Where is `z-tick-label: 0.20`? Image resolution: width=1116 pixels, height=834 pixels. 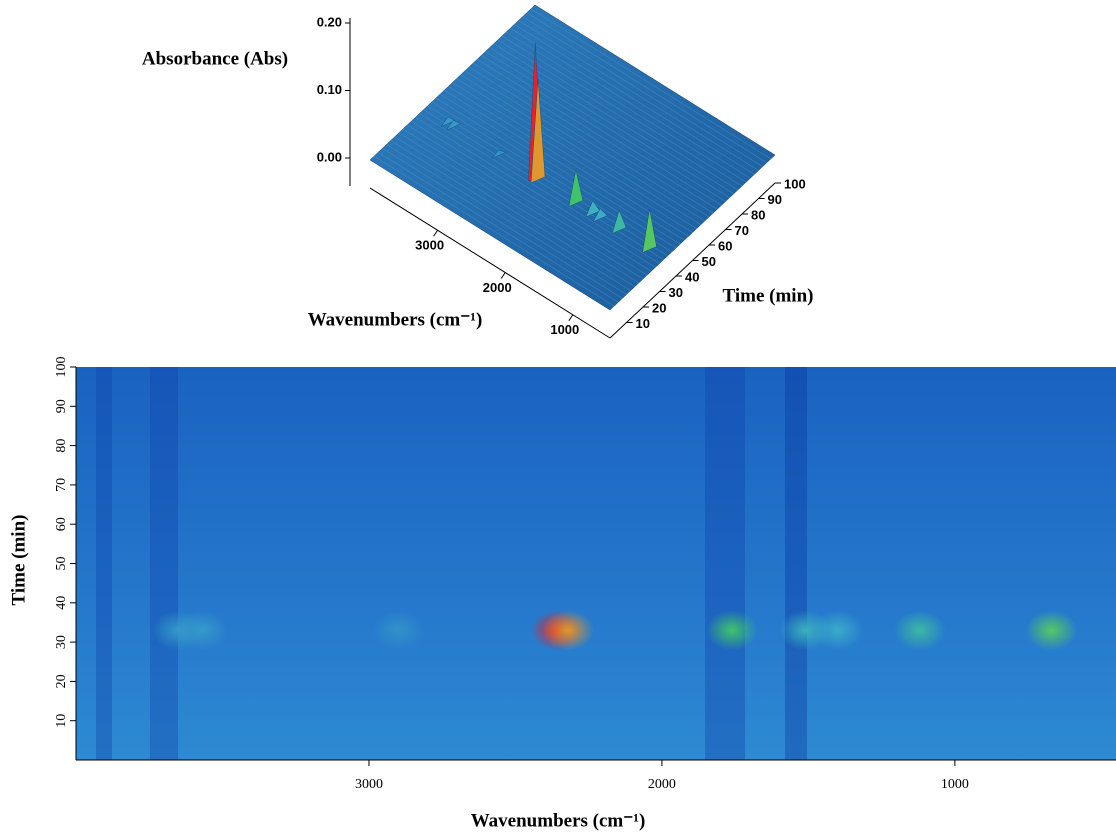
z-tick-label: 0.20 is located at coordinates (329, 21).